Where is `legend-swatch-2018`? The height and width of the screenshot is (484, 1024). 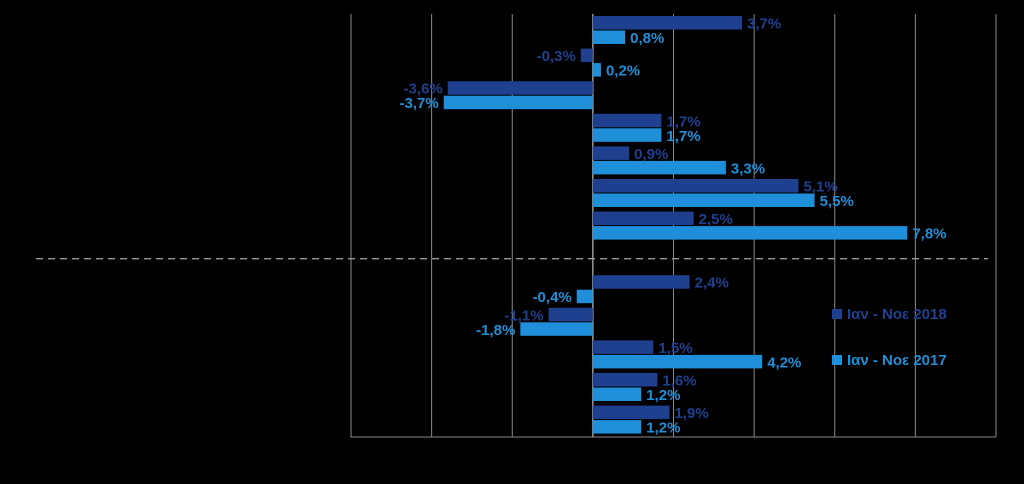
legend-swatch-2018 is located at coordinates (837, 314).